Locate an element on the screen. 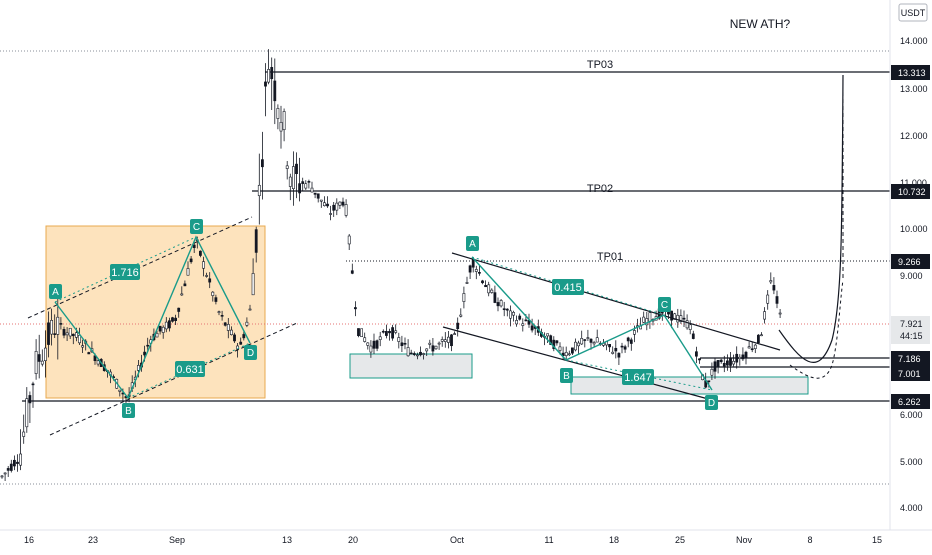 This screenshot has height=555, width=932. badge-13313: 13.313 is located at coordinates (912, 73).